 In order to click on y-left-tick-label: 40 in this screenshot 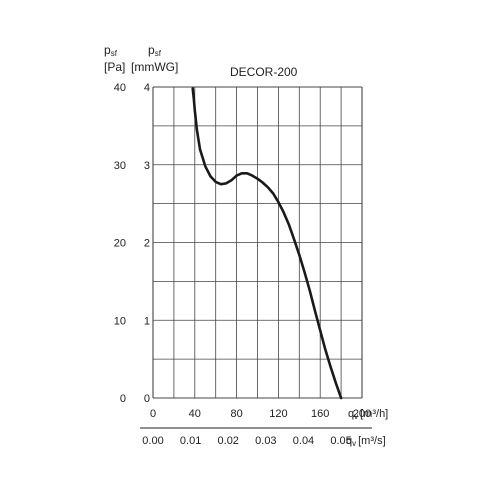, I will do `click(120, 88)`.